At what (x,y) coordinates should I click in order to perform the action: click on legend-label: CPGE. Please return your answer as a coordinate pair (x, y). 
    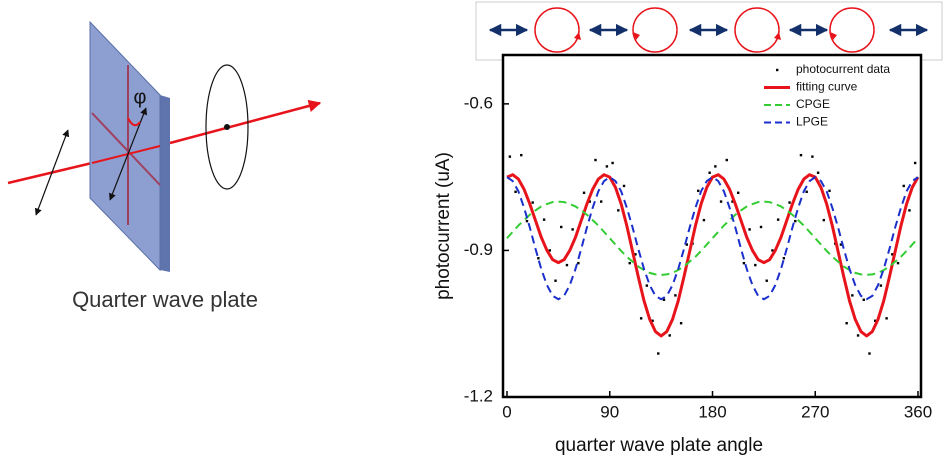
    Looking at the image, I should click on (813, 104).